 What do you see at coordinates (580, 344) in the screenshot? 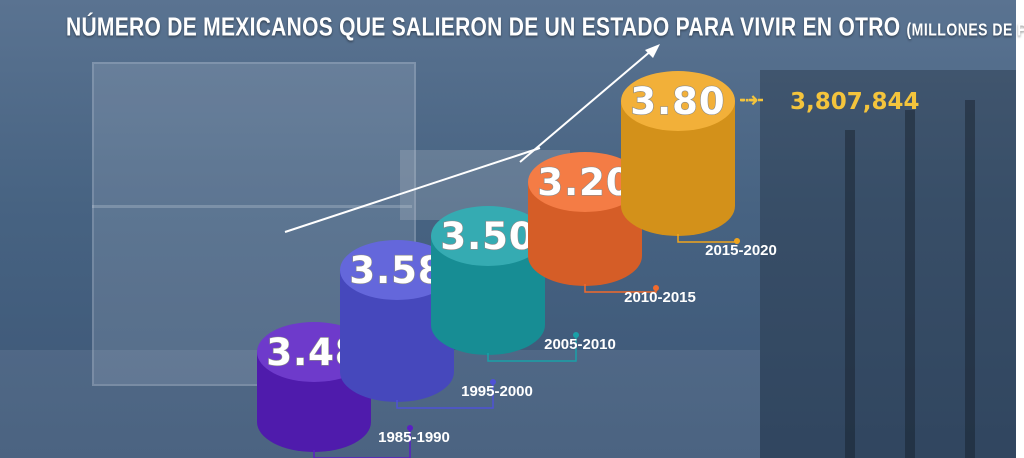
I see `period-label: 2005-2010` at bounding box center [580, 344].